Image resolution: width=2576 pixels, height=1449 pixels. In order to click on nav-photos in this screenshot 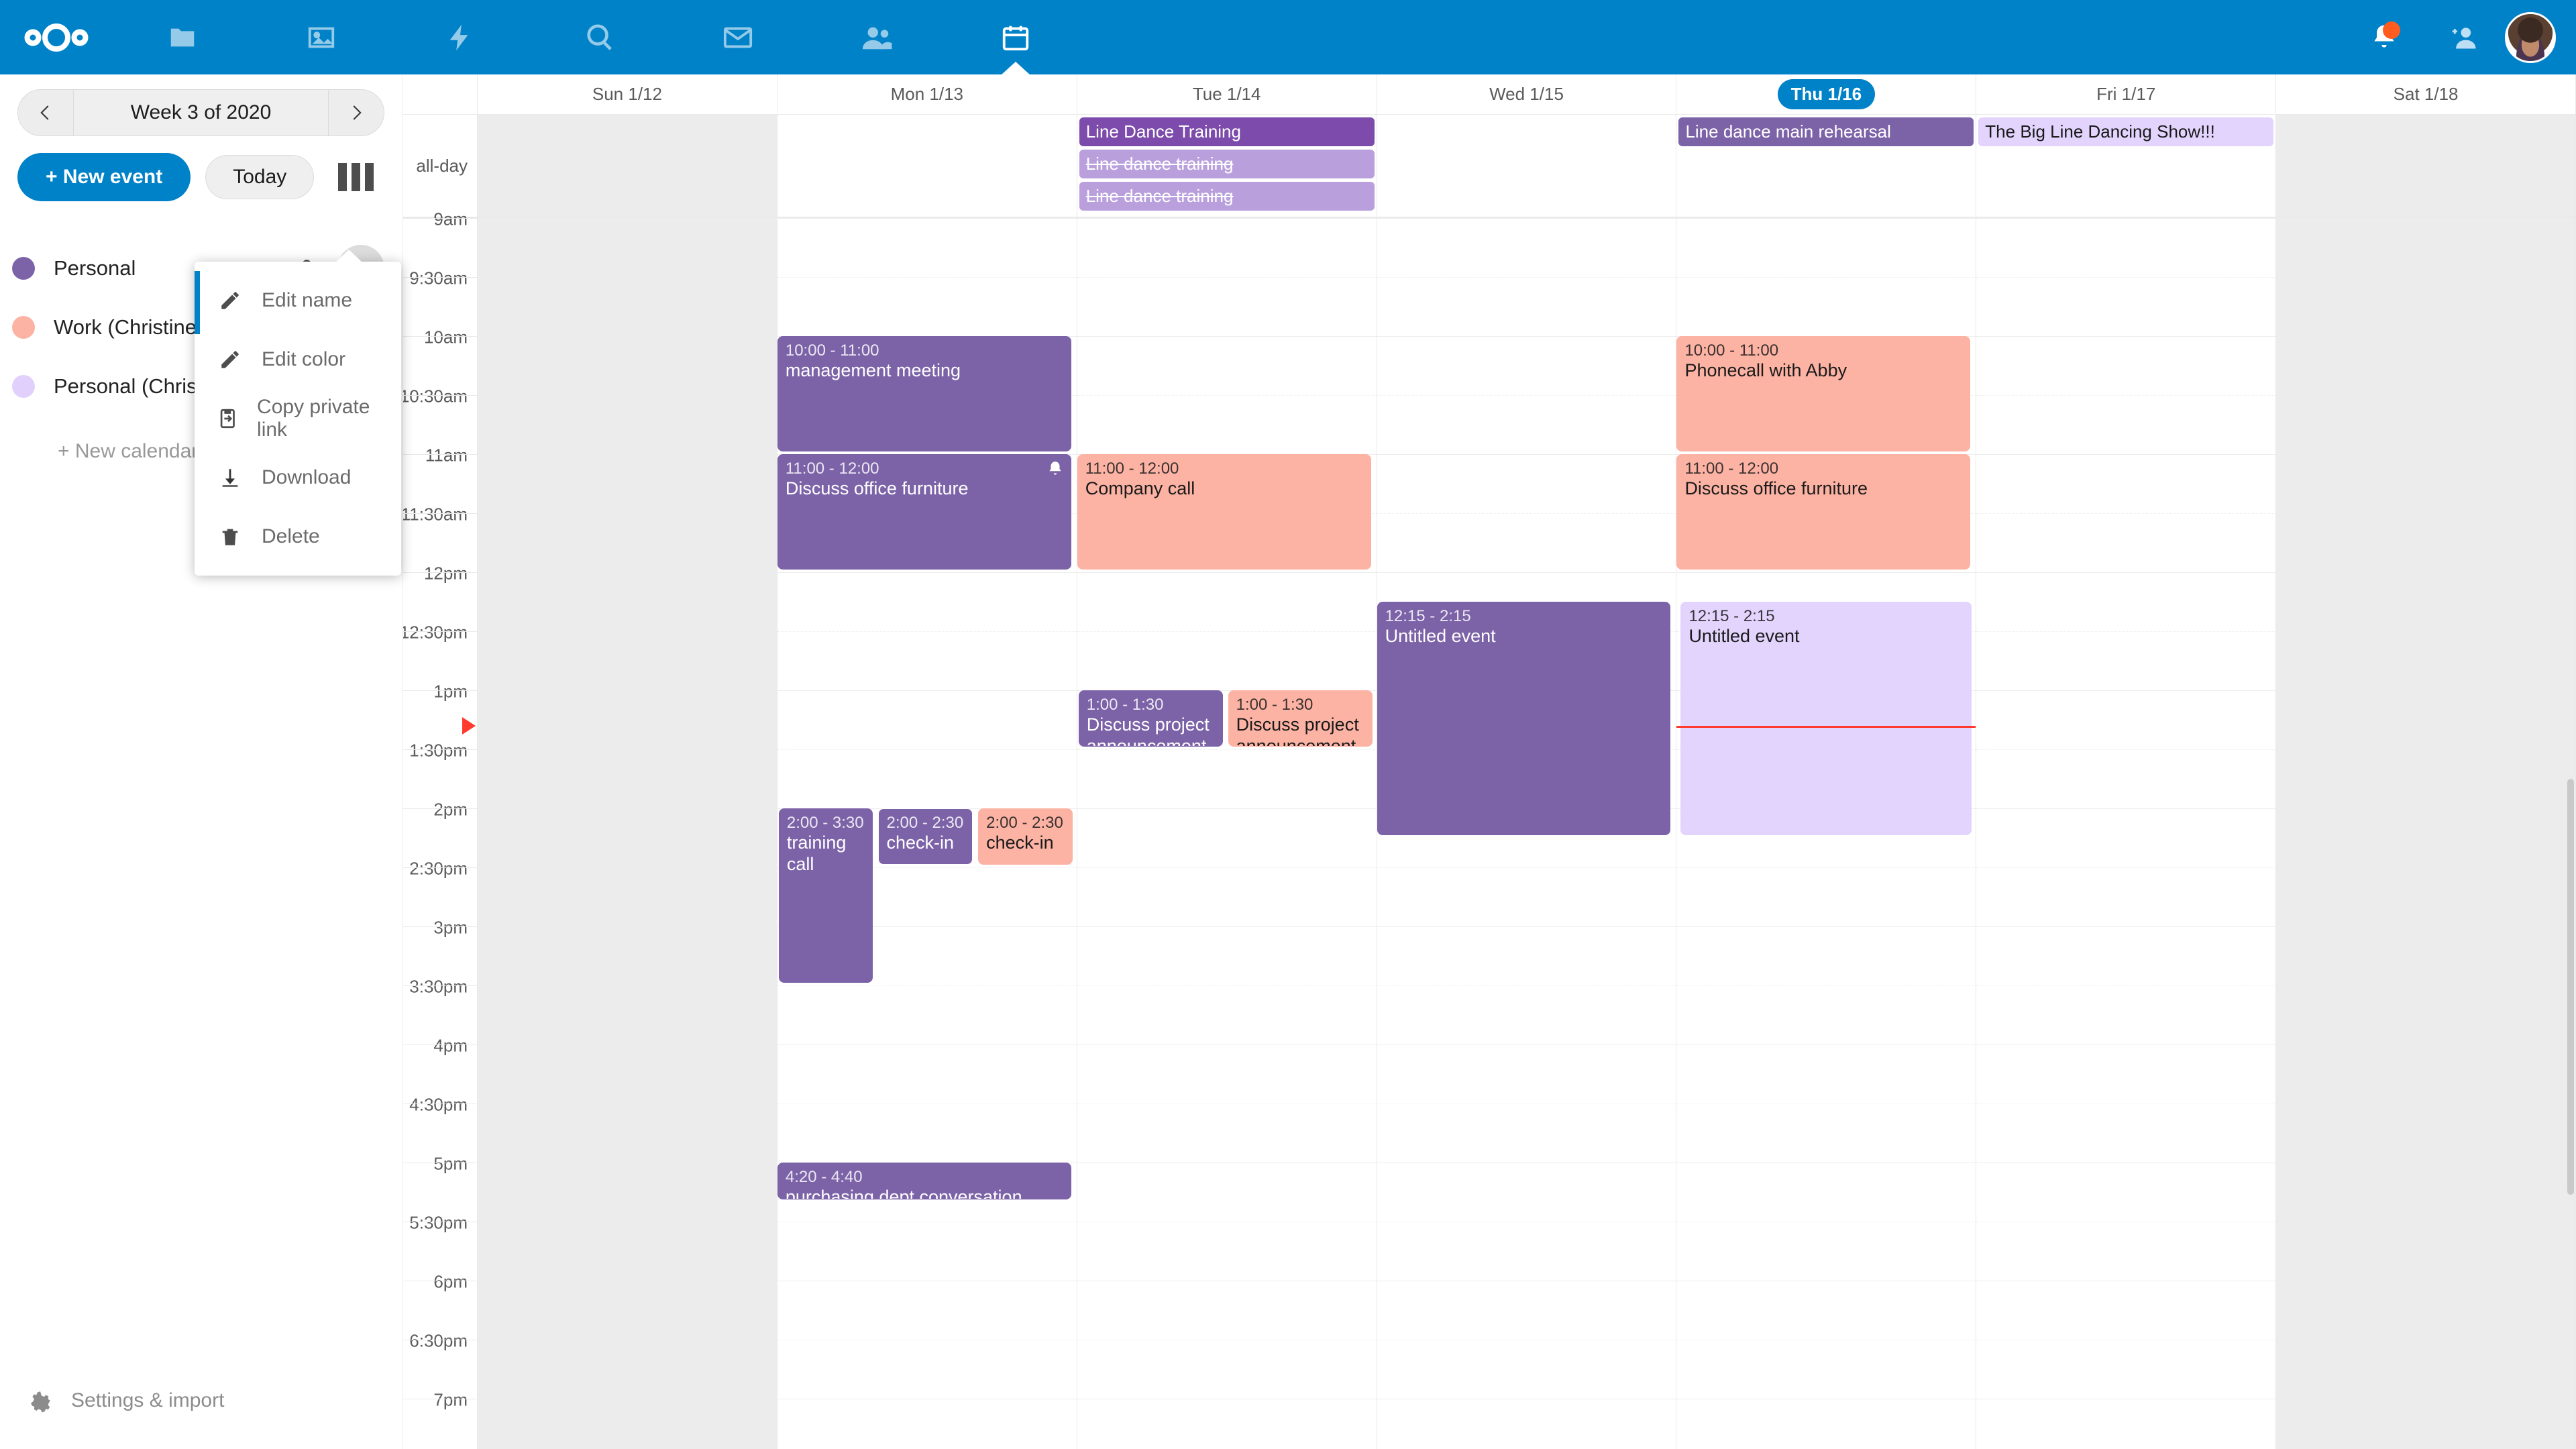, I will do `click(321, 37)`.